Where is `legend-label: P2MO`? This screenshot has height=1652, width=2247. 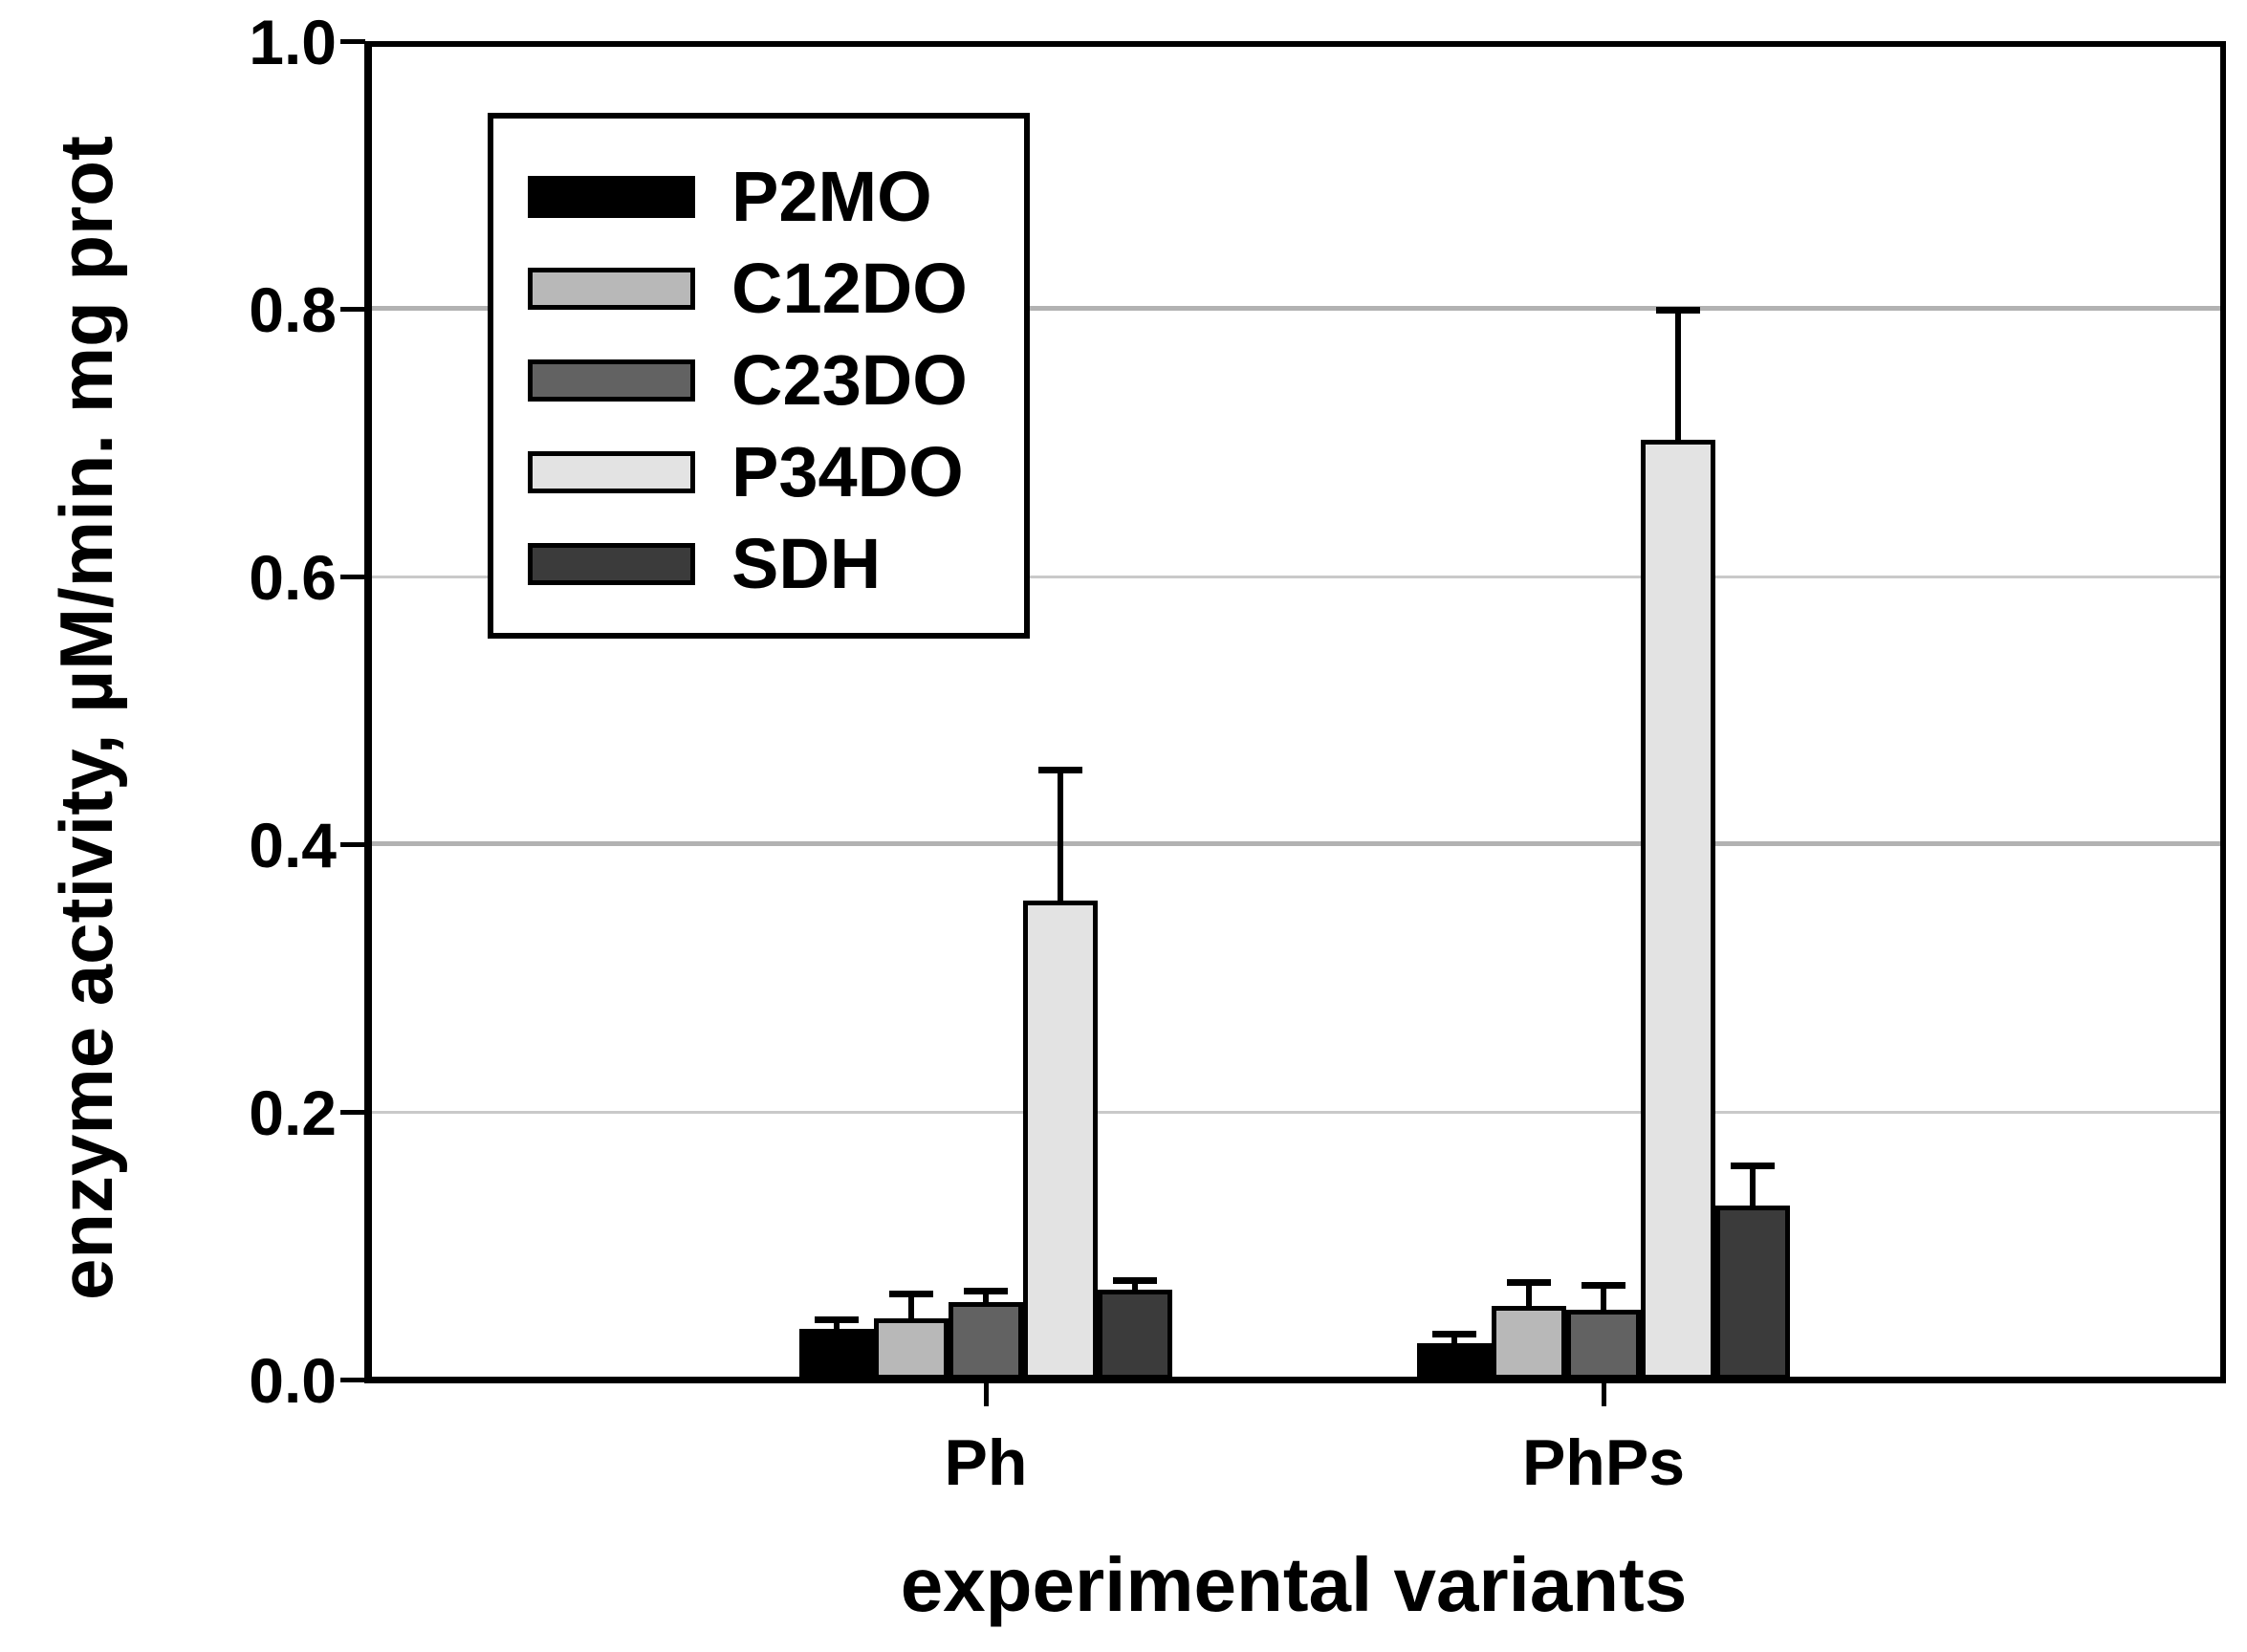
legend-label: P2MO is located at coordinates (831, 196).